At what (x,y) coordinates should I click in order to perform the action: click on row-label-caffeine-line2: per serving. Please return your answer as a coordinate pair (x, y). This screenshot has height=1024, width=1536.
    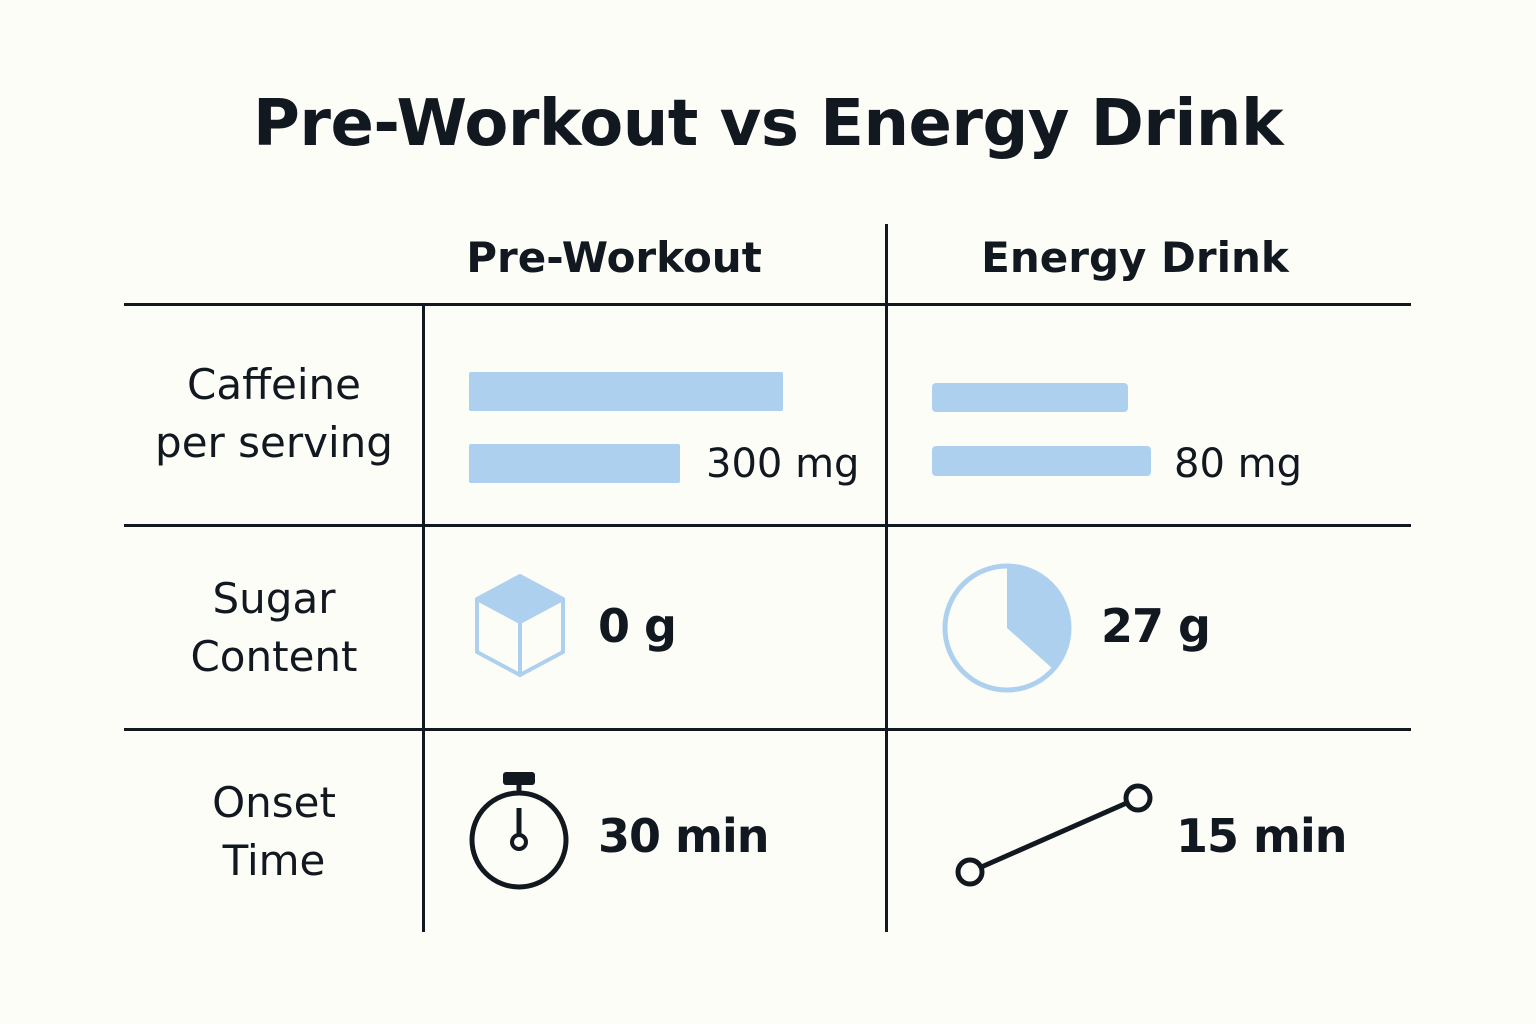
    Looking at the image, I should click on (274, 442).